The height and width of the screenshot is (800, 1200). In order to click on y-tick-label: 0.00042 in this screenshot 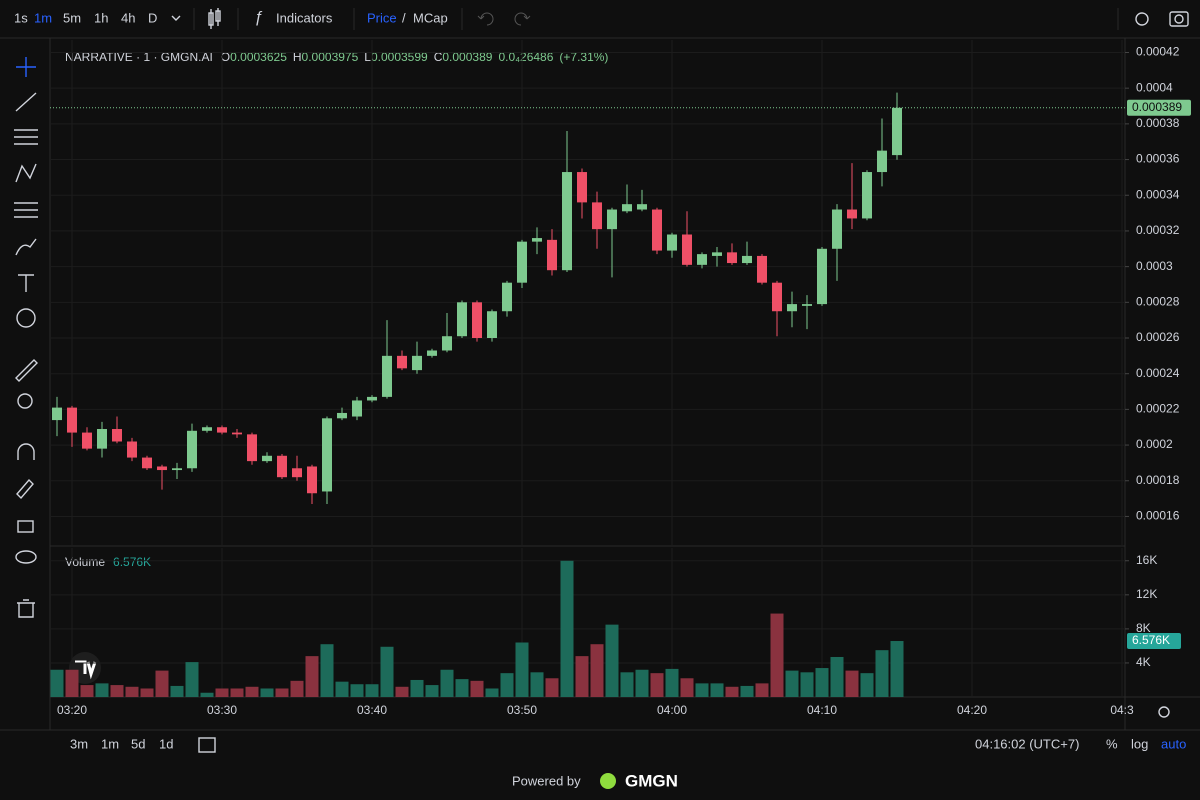, I will do `click(1158, 52)`.